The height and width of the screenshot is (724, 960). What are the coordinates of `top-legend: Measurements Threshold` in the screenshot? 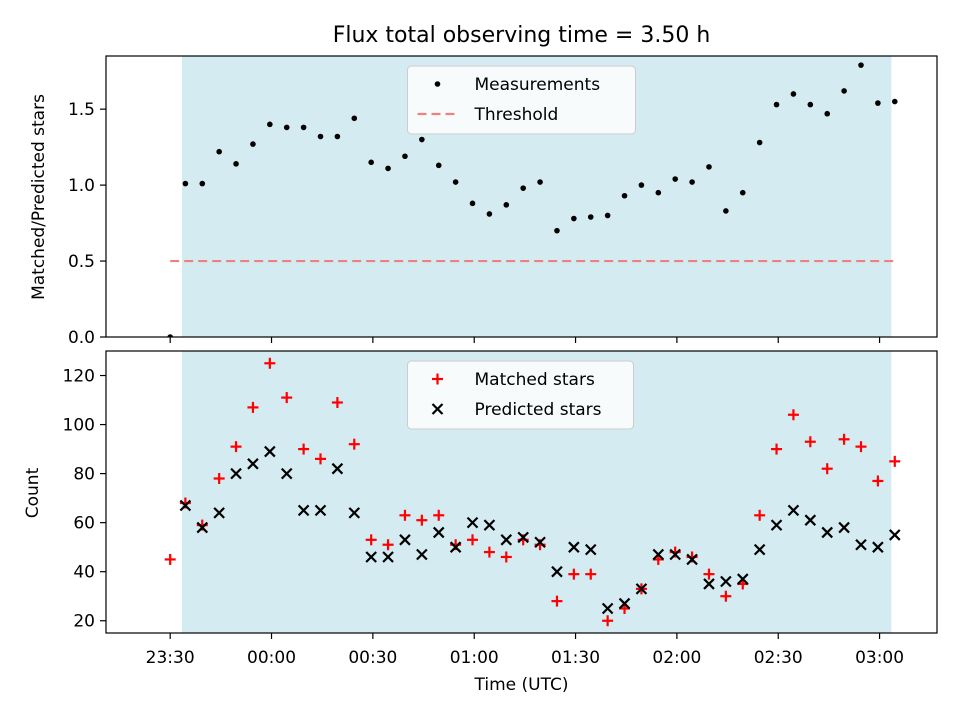 It's located at (521, 100).